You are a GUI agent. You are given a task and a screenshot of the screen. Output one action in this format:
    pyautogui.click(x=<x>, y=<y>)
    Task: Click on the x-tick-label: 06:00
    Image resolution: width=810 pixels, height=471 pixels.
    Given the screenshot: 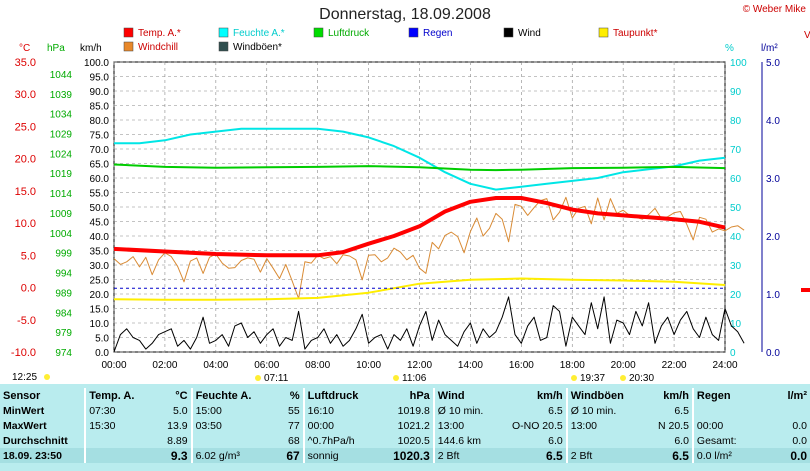 What is the action you would take?
    pyautogui.click(x=266, y=365)
    